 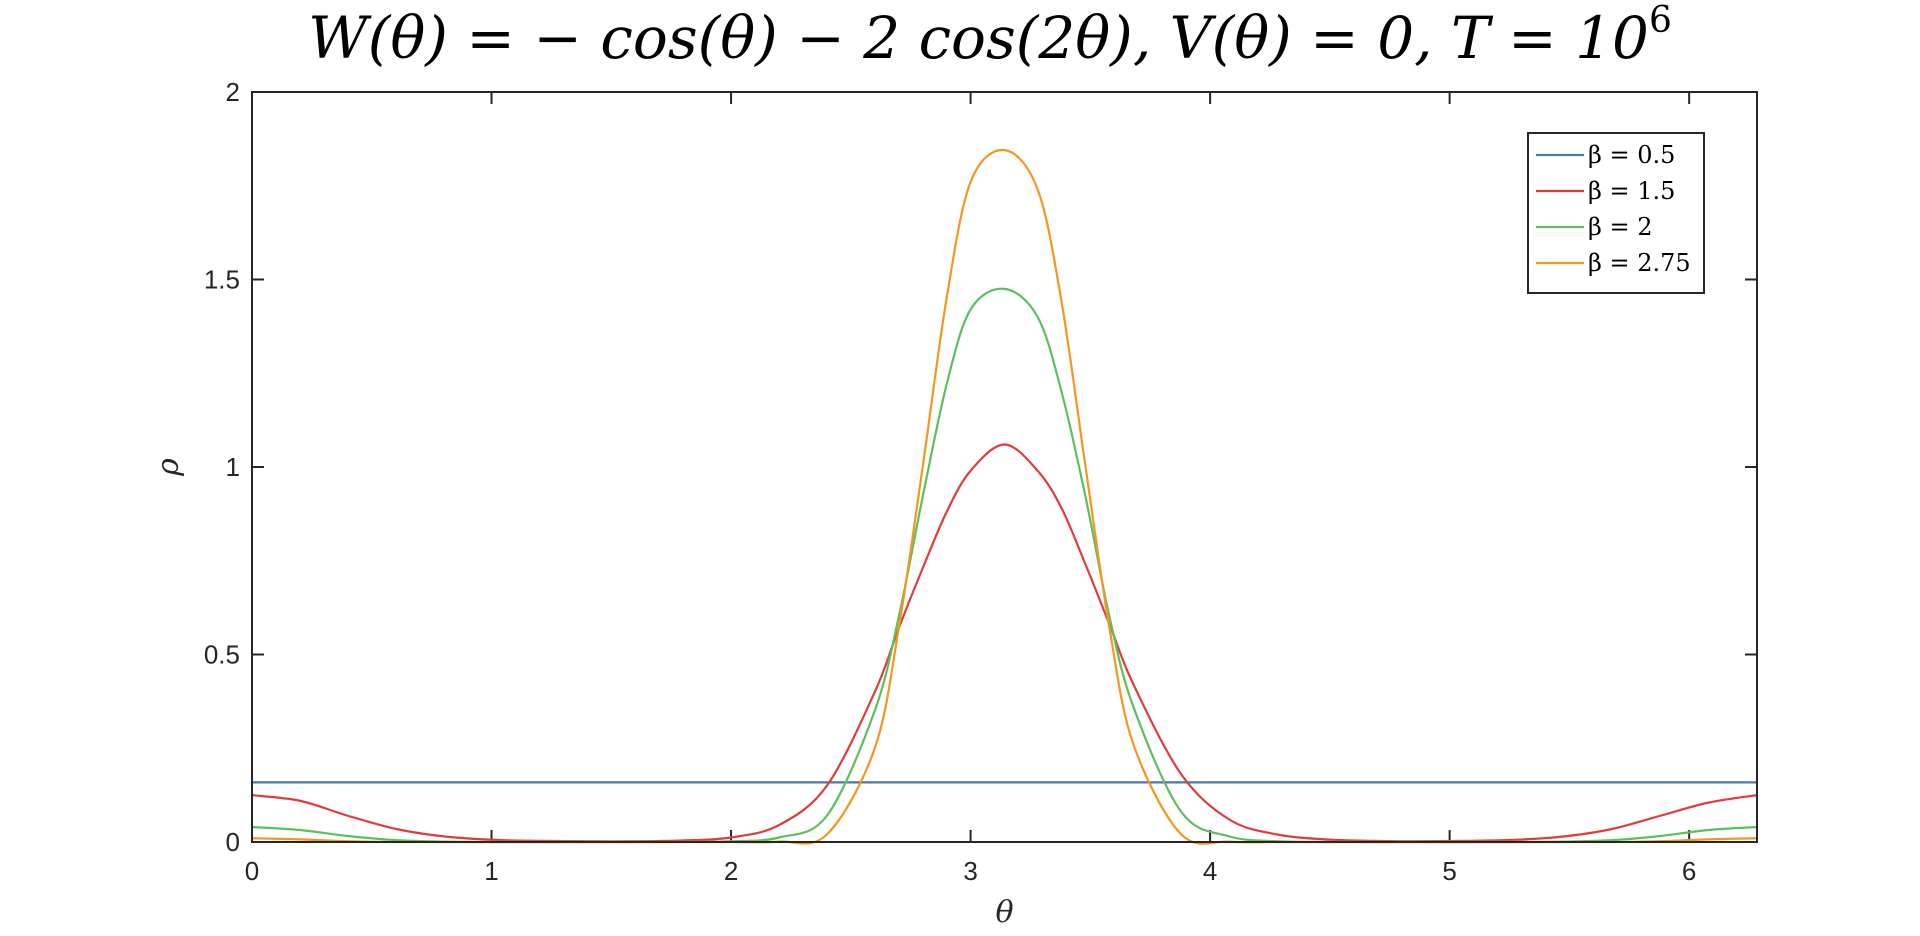 What do you see at coordinates (222, 280) in the screenshot?
I see `y-tick-label: 1.5` at bounding box center [222, 280].